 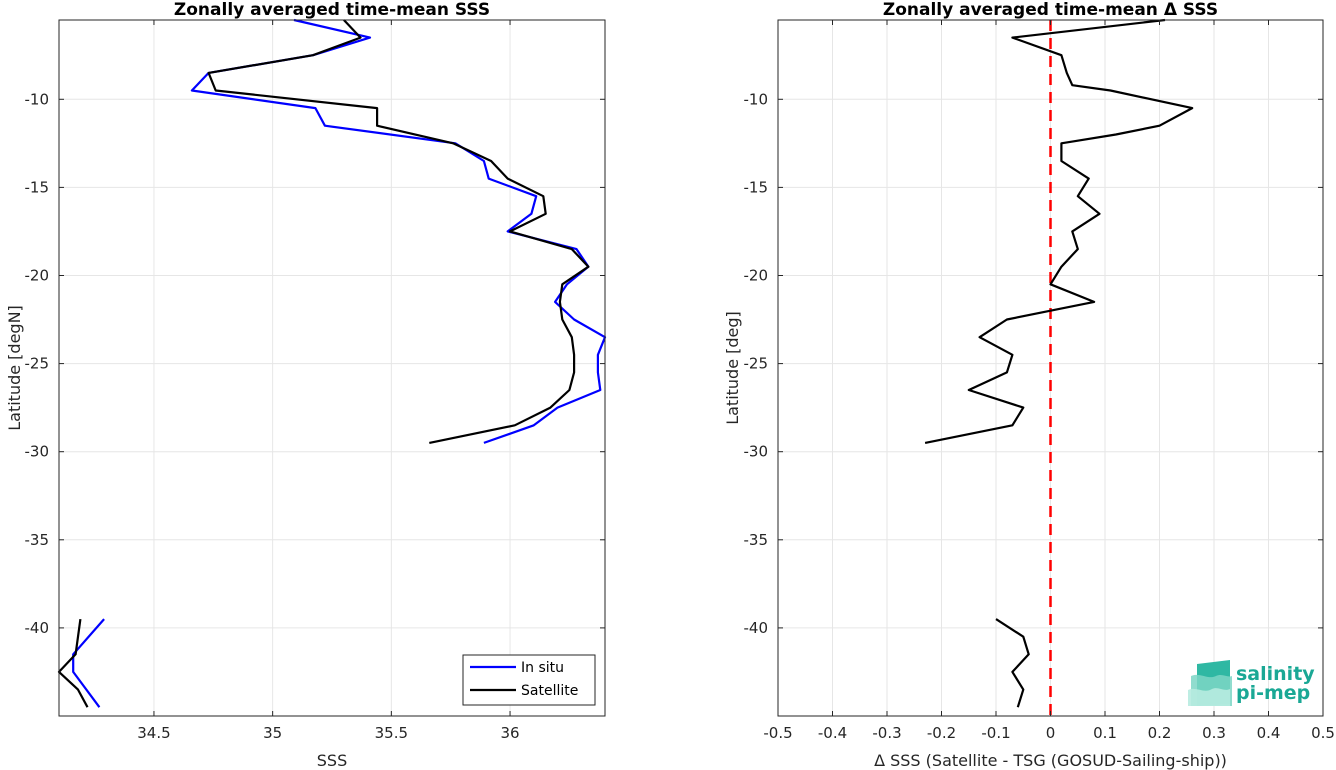 I want to click on y-axis-label-left: Latitude [degN], so click(x=14, y=368).